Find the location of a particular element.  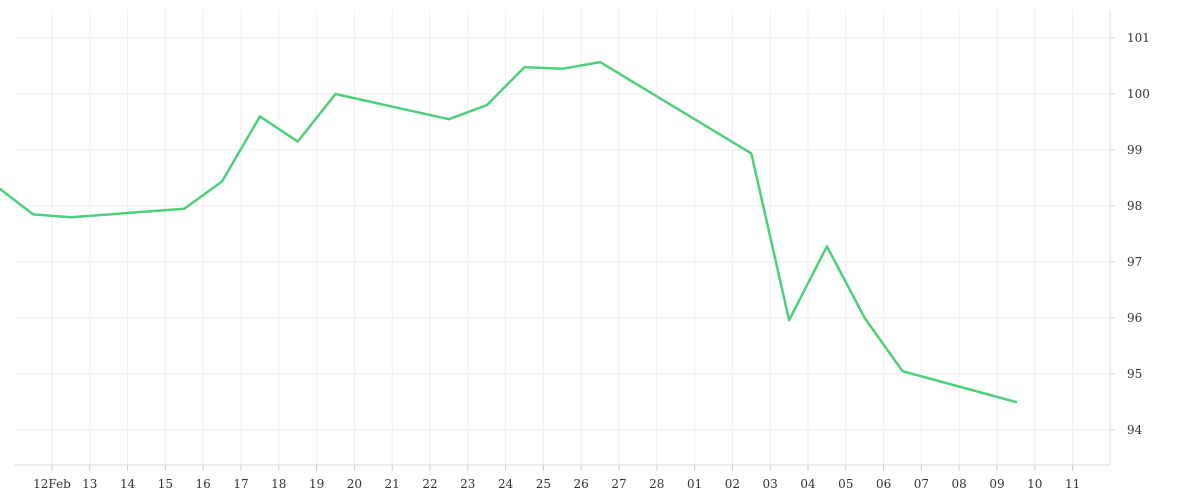

y-tick-label: 101 is located at coordinates (1138, 38).